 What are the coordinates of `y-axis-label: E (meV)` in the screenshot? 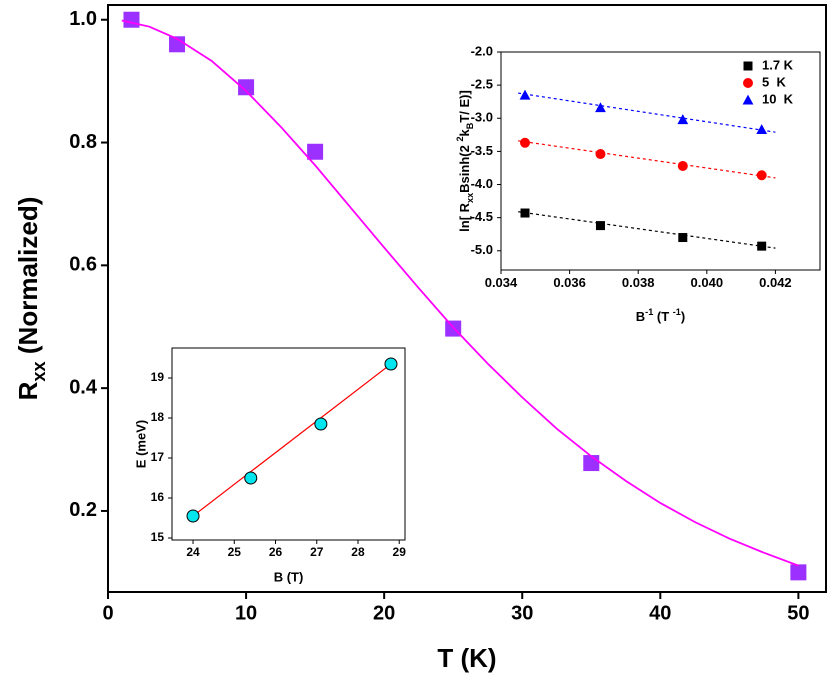 It's located at (140, 444).